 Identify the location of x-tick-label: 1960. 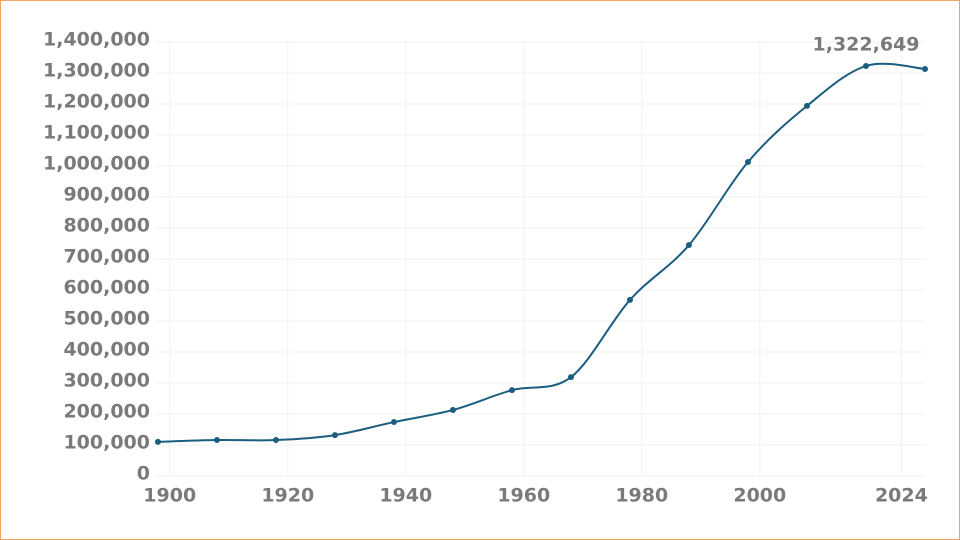
(523, 496).